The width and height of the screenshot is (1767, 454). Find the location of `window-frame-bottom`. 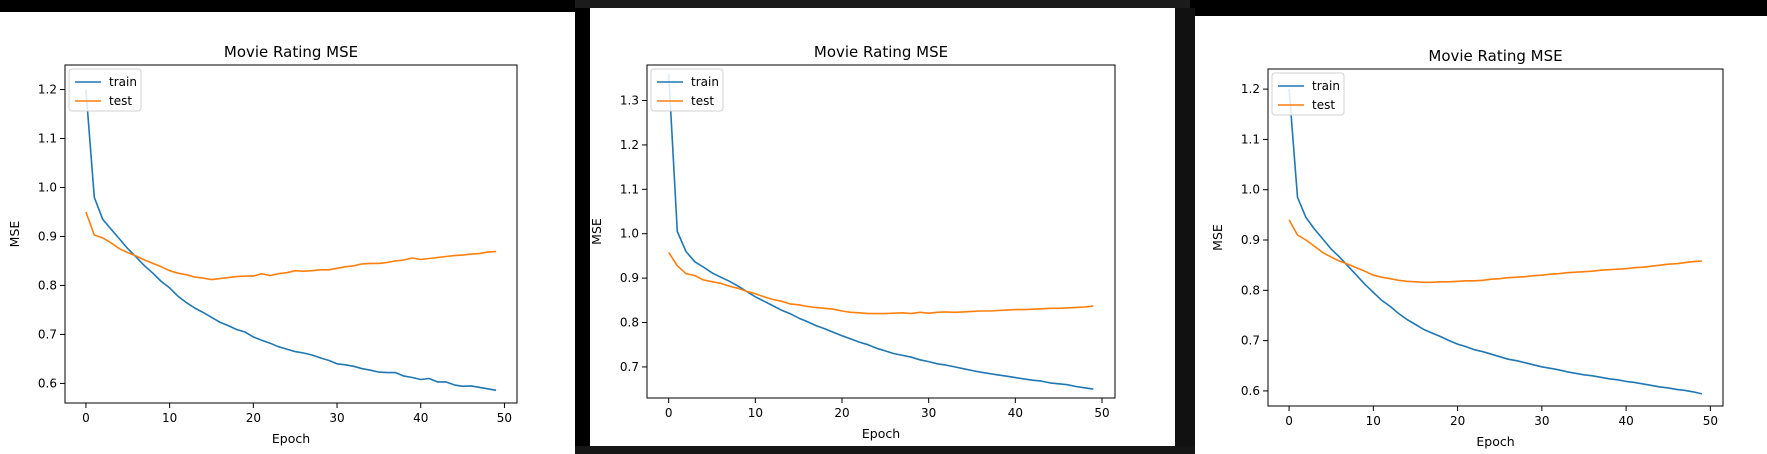

window-frame-bottom is located at coordinates (885, 450).